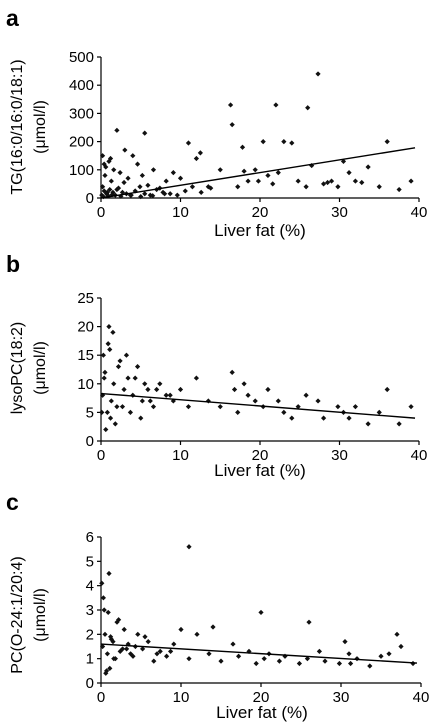 The height and width of the screenshot is (723, 433). Describe the element at coordinates (101, 212) in the screenshot. I see `panel-a-x-tick-label: 0` at that location.